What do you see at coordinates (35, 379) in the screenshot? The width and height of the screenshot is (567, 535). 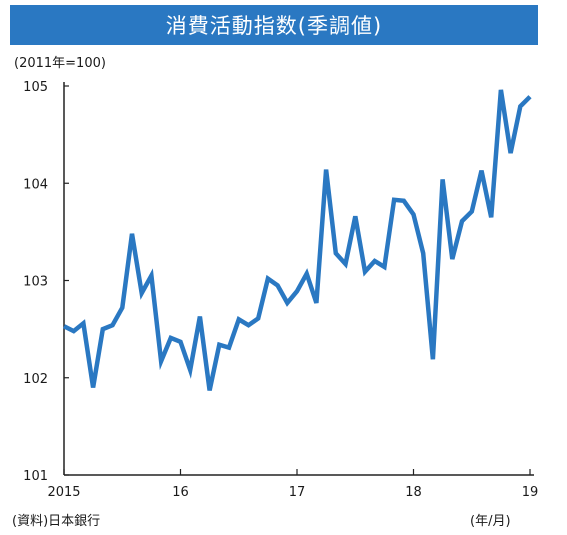 I see `y-tick-label: 102` at bounding box center [35, 379].